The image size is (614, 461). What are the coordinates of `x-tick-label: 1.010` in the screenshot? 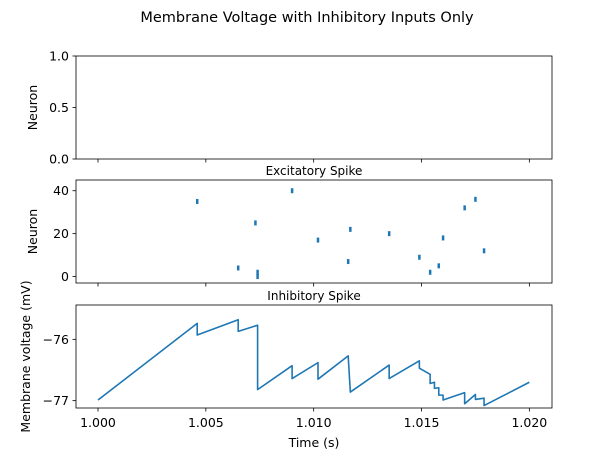 It's located at (314, 422).